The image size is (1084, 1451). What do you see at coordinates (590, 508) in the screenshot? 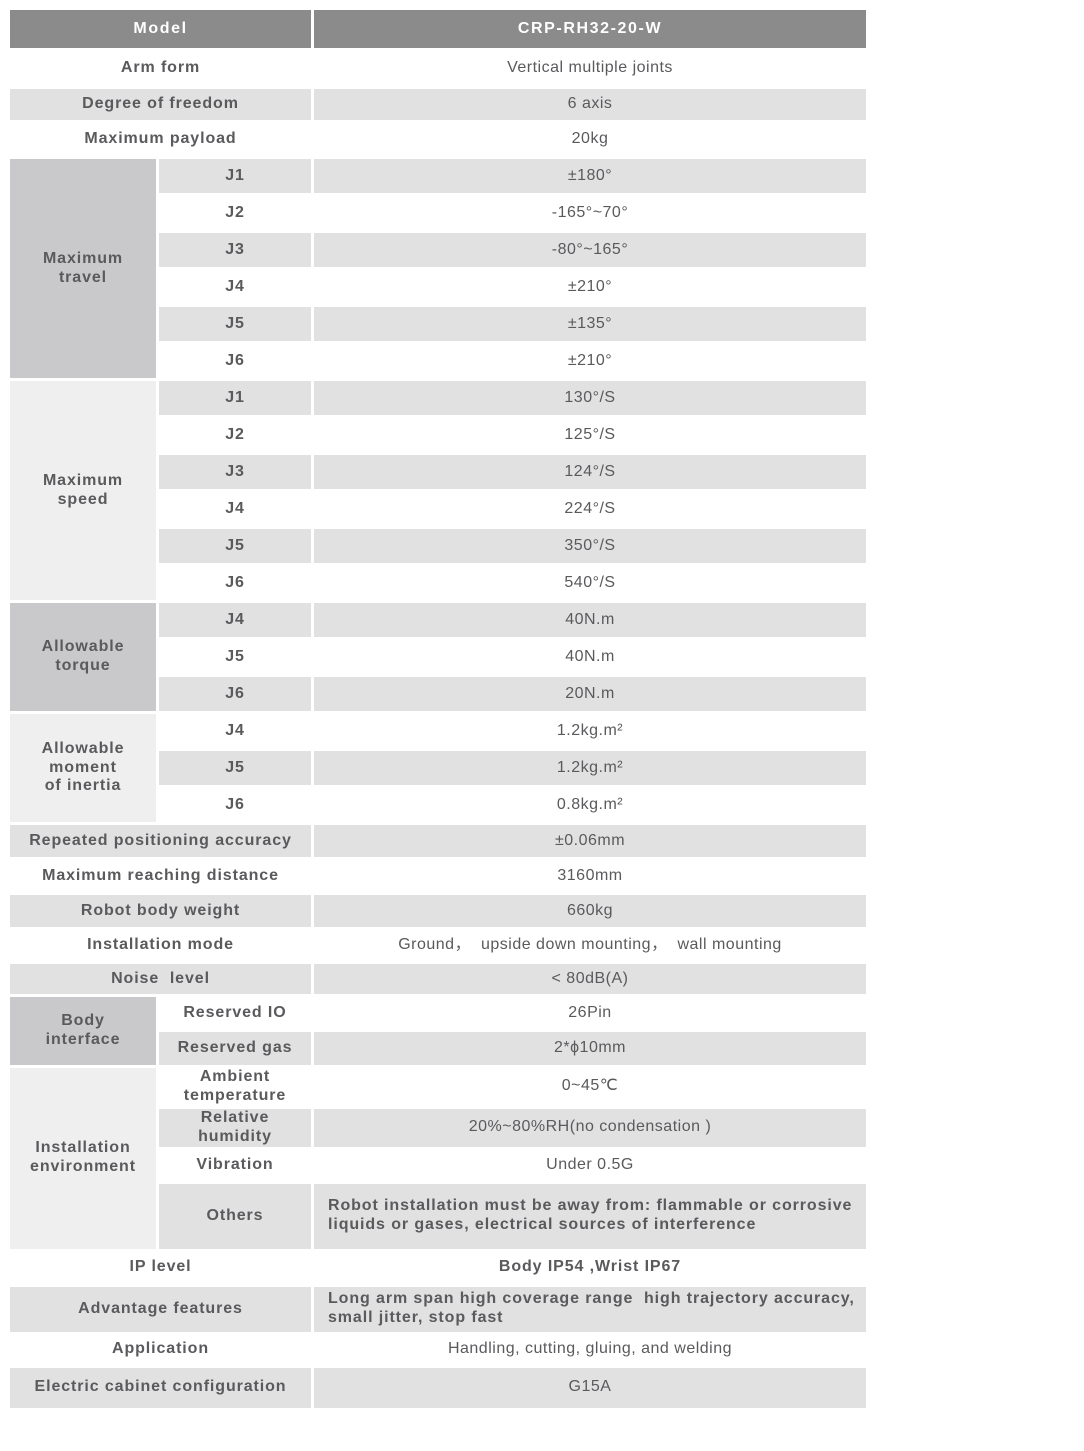
I see `value-cell: 224°/S` at bounding box center [590, 508].